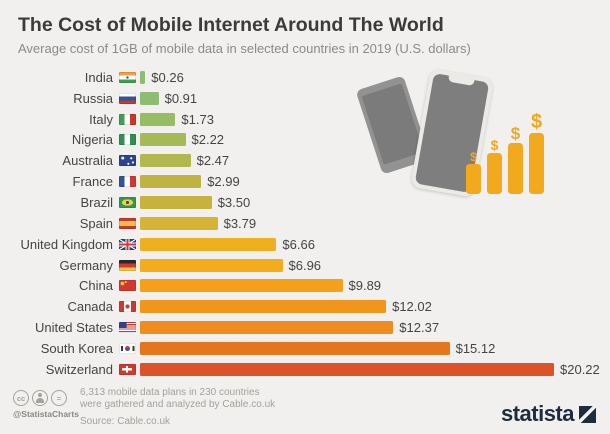 The image size is (610, 434). I want to click on bar-row: Australia $2.47, so click(314, 160).